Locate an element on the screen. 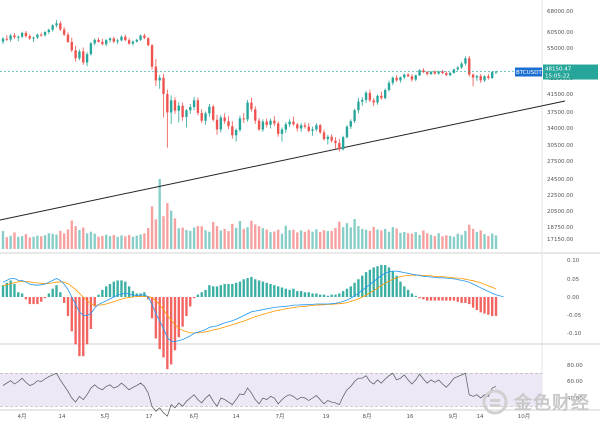 The height and width of the screenshot is (421, 600). price-tick-label: 27500.00 is located at coordinates (560, 162).